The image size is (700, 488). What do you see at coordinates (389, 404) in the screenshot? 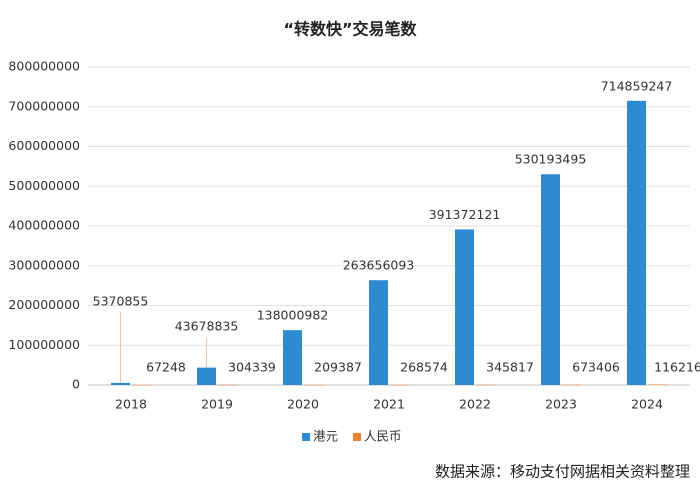
I see `x-tick-label: 2021` at bounding box center [389, 404].